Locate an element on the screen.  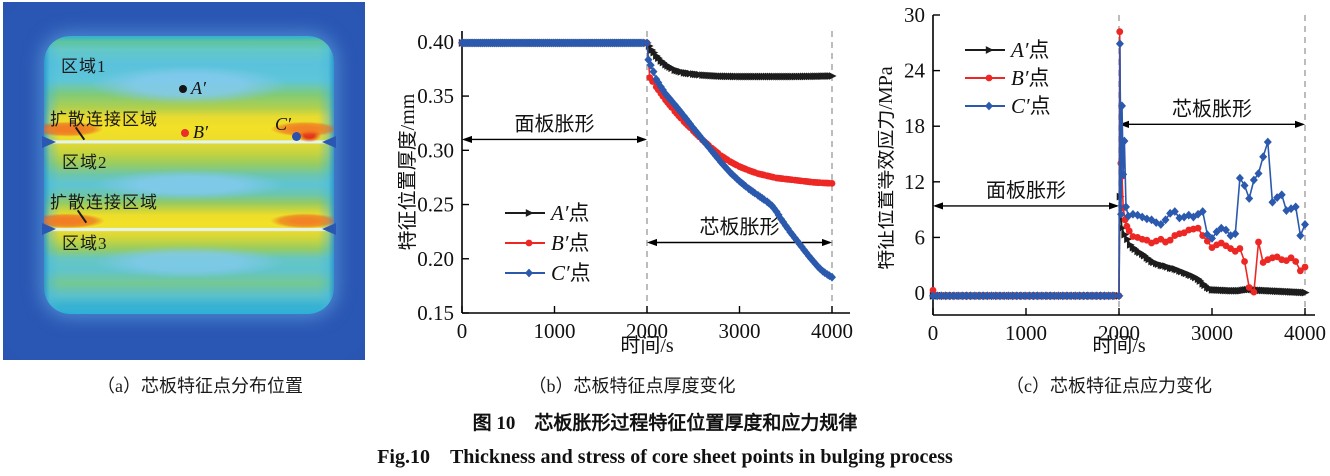
y-tick-label: 0.30 is located at coordinates (435, 150).